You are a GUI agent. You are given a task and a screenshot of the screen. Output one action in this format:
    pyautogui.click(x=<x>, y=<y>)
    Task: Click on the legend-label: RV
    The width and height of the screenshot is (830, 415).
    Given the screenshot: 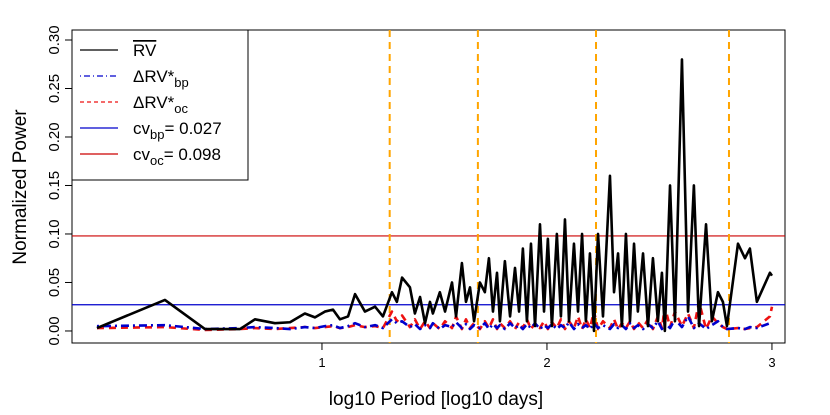 What is the action you would take?
    pyautogui.click(x=145, y=50)
    